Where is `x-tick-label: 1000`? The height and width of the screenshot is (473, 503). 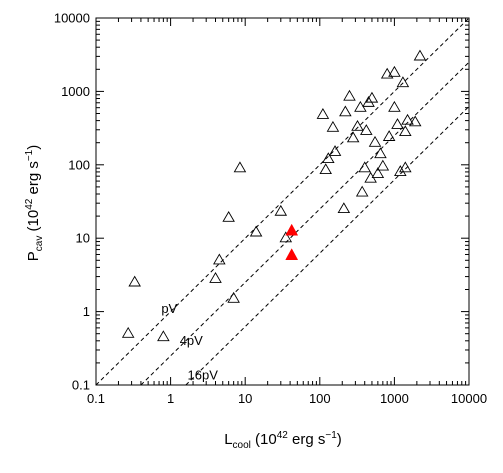
x-tick-label: 1000 is located at coordinates (394, 398).